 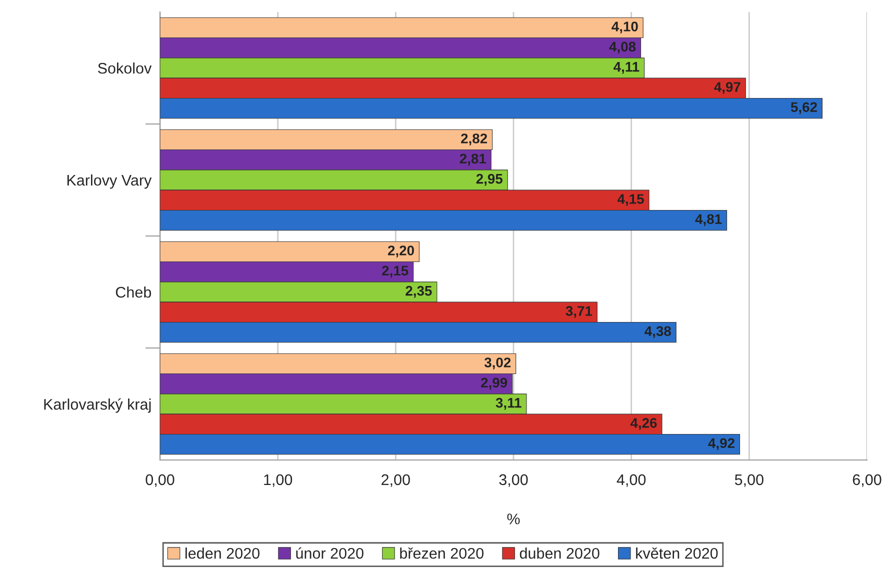 What do you see at coordinates (803, 108) in the screenshot?
I see `data-label: 5,62` at bounding box center [803, 108].